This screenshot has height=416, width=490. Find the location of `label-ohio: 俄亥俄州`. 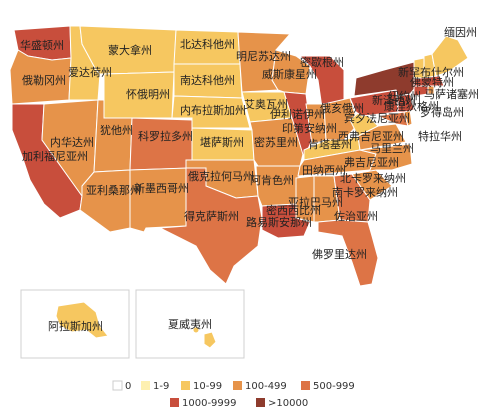

label-ohio: 俄亥俄州 is located at coordinates (342, 108).